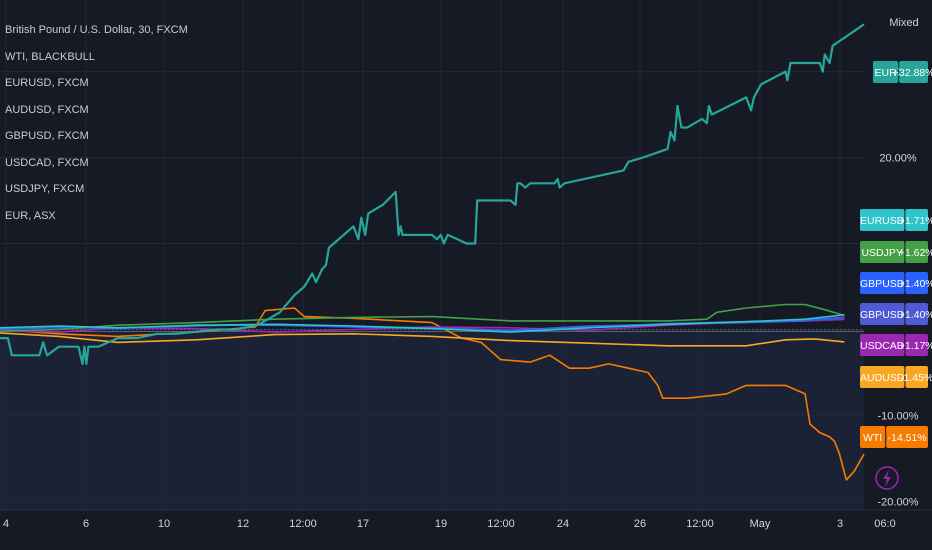 The height and width of the screenshot is (550, 932). Describe the element at coordinates (422, 339) in the screenshot. I see `series-line-audusd` at that location.